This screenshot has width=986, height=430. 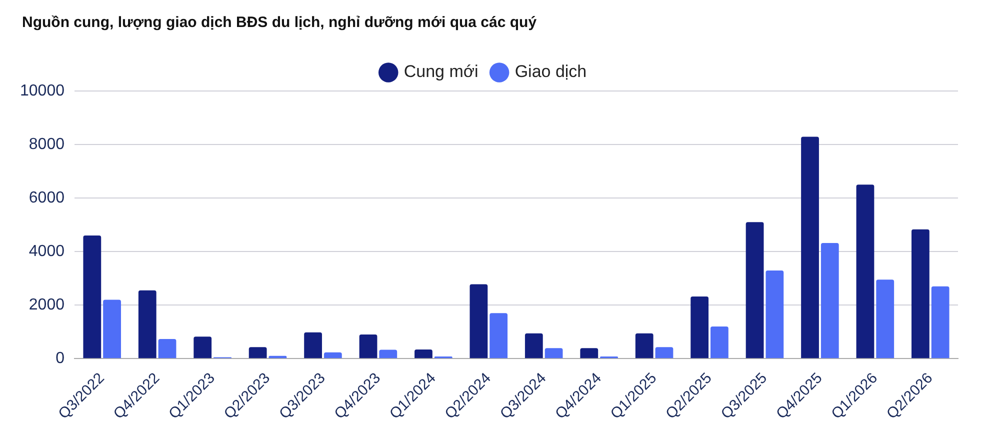 What do you see at coordinates (46, 144) in the screenshot?
I see `y-tick-label: 8000` at bounding box center [46, 144].